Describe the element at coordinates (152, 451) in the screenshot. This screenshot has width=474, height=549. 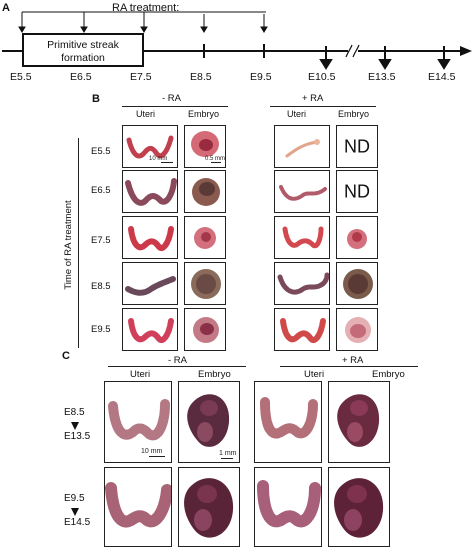
I see `c-uteri-scale-label: 10 mm` at that location.